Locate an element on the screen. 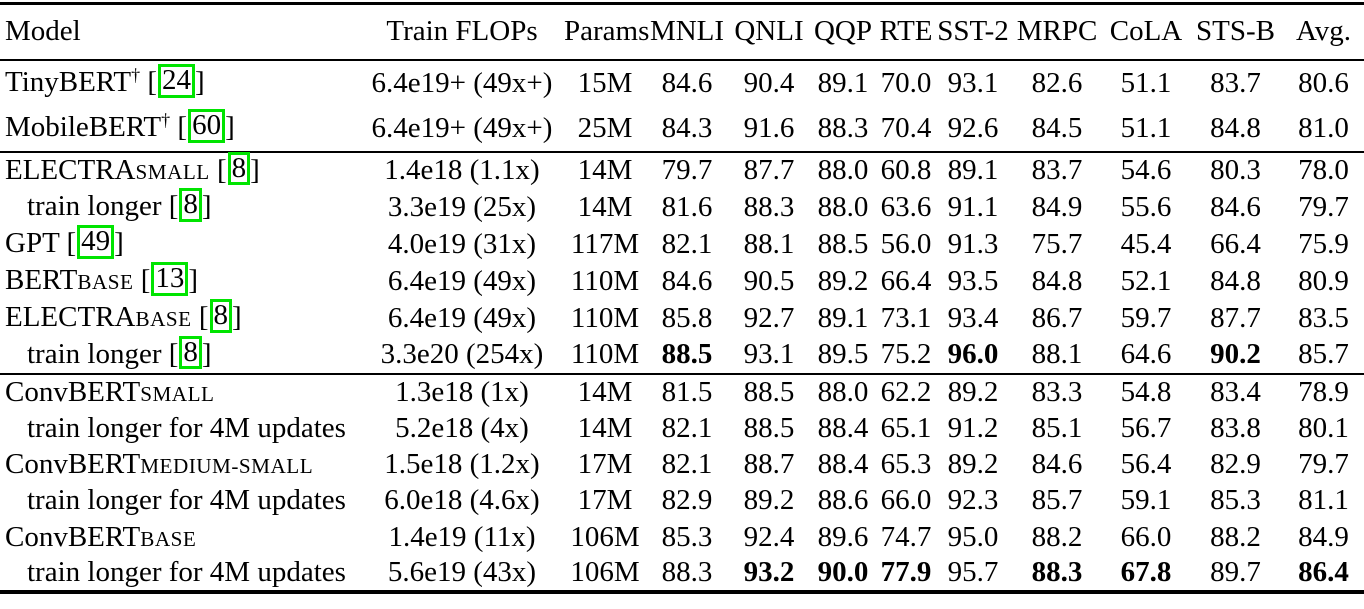  score-cell: 83.7 is located at coordinates (1057, 170).